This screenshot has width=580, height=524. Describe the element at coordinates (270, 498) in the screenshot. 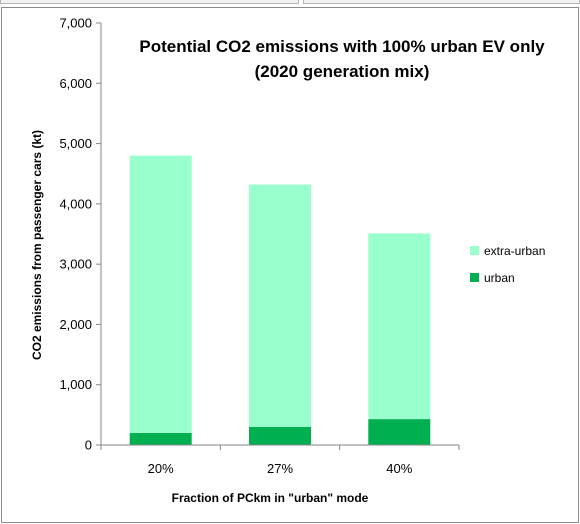

I see `x-axis-title: Fraction of PCkm in "urban" mode` at that location.